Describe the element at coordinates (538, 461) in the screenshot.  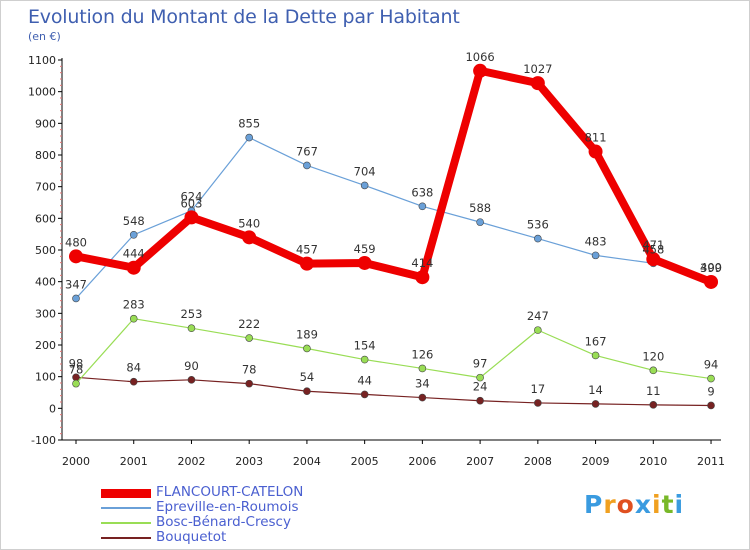
I see `x-tick-label: 2008` at that location.